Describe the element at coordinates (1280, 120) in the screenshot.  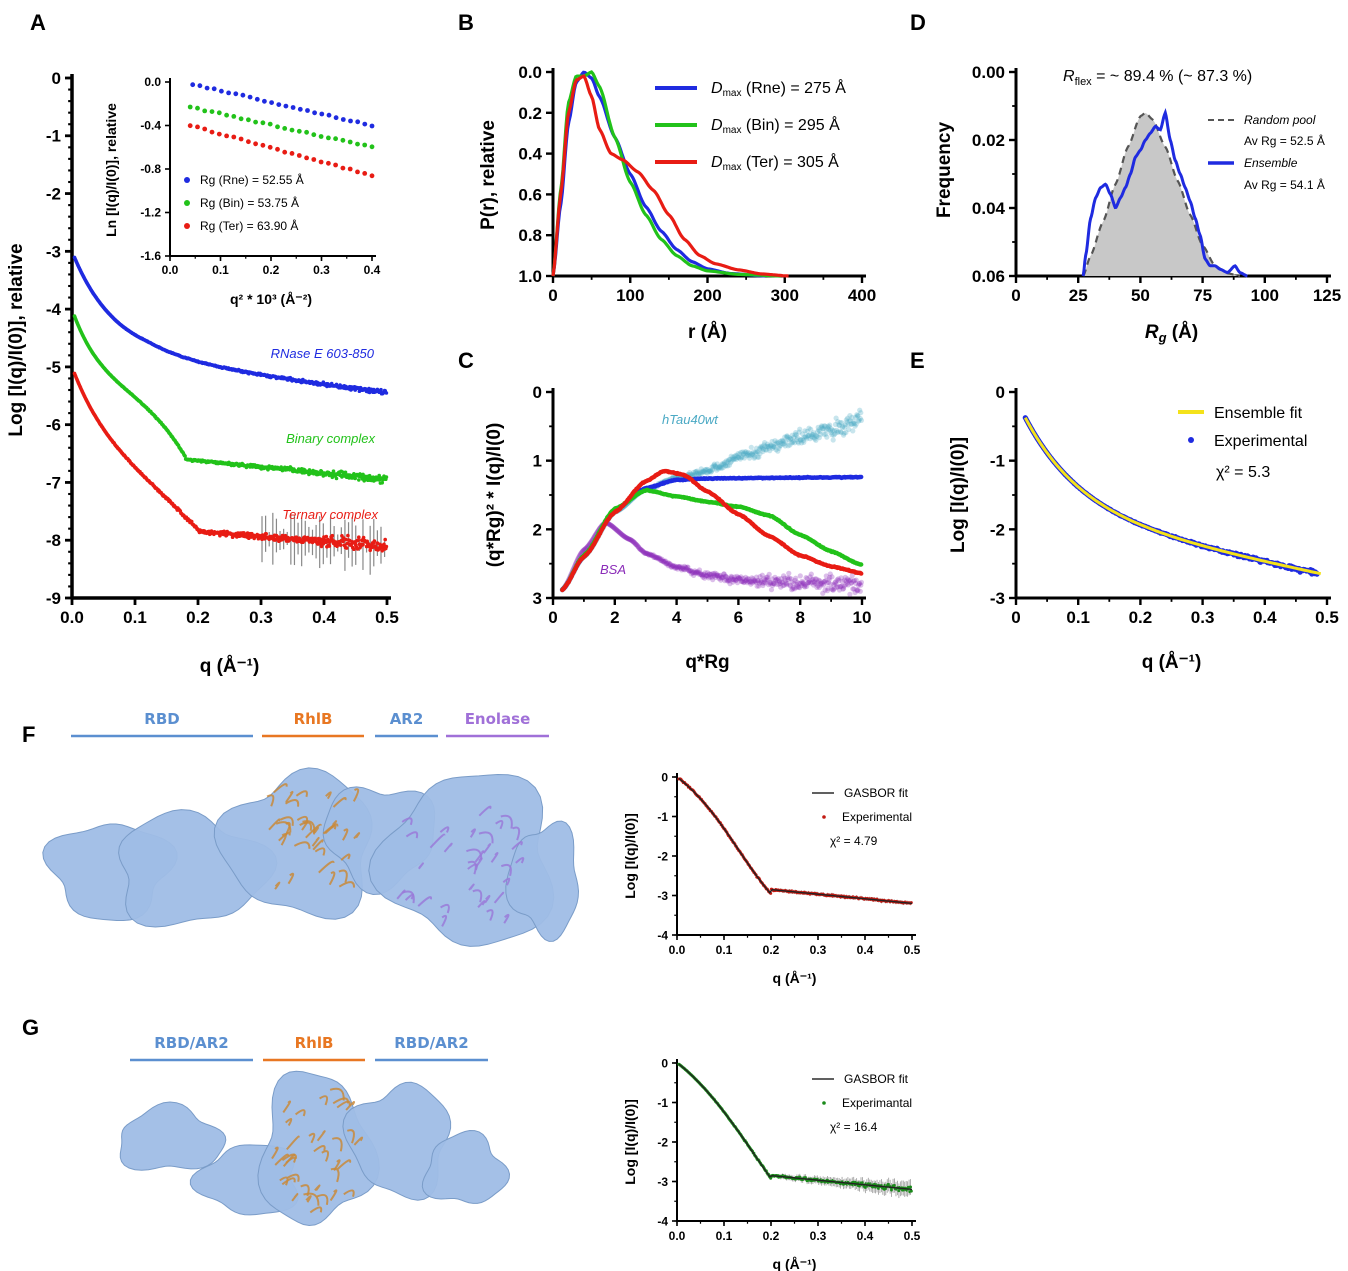
I see `panelD-legend-random: Random pool` at that location.